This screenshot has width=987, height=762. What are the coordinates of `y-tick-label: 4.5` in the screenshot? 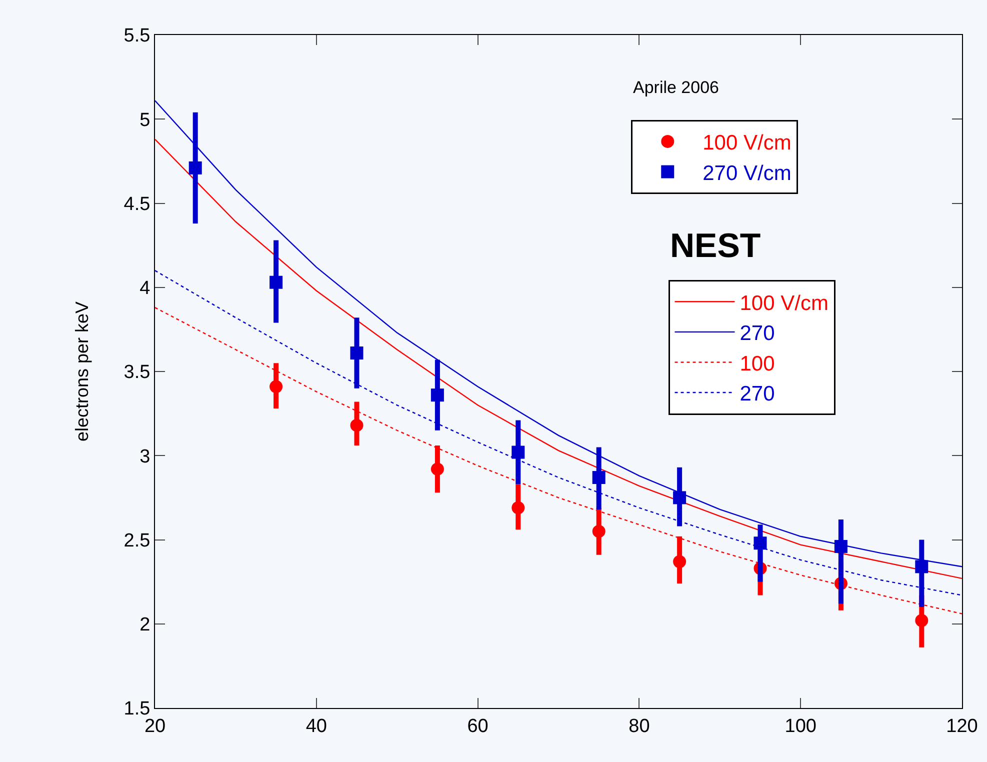 It's located at (137, 204).